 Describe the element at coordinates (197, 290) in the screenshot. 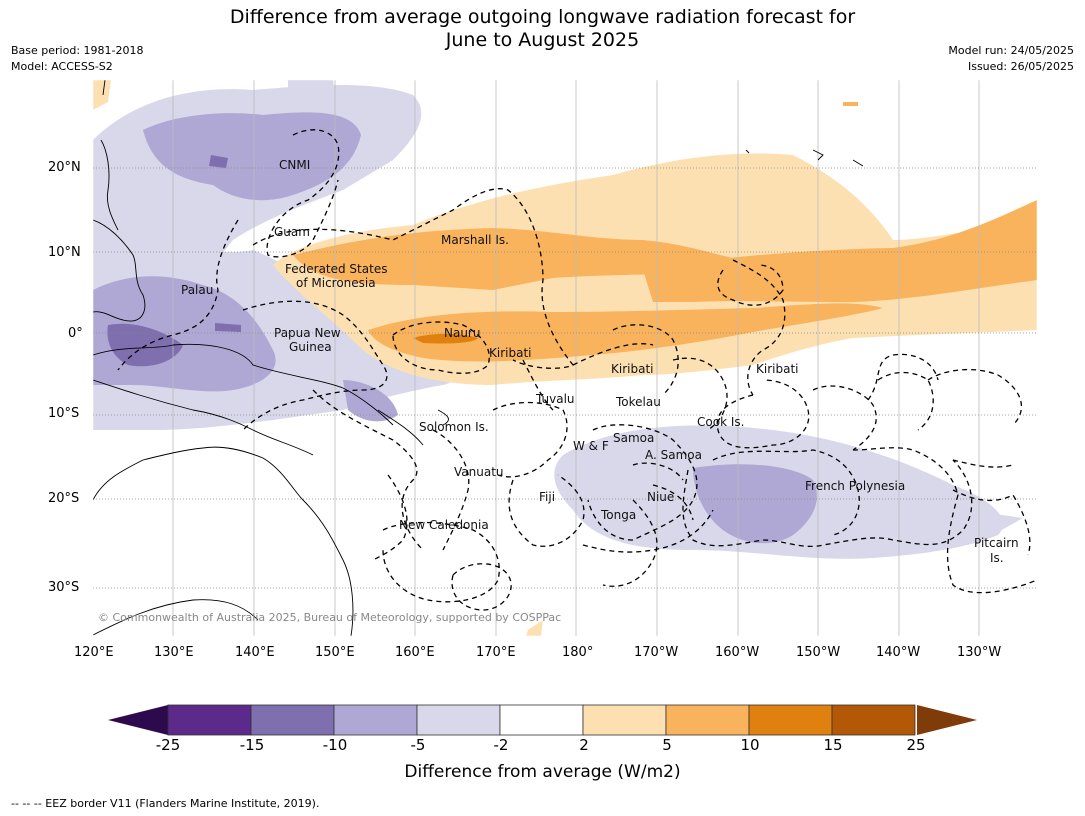

I see `label-palau: Palau` at that location.